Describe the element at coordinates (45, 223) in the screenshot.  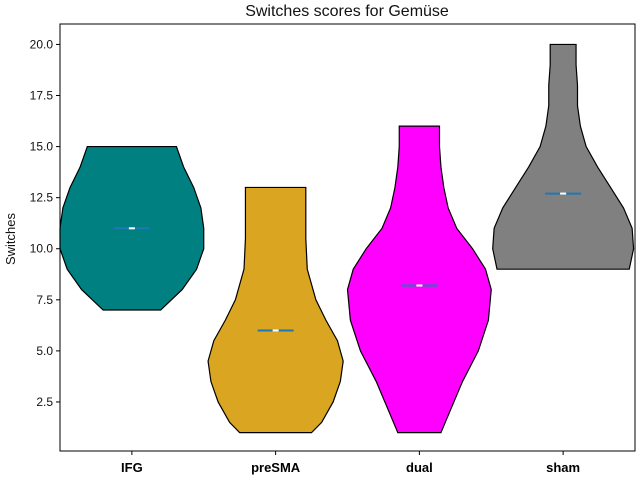
I see `y-axis: 2.5 5.0 7.5 10.0 12.5 15.0 17.5 20.0` at that location.